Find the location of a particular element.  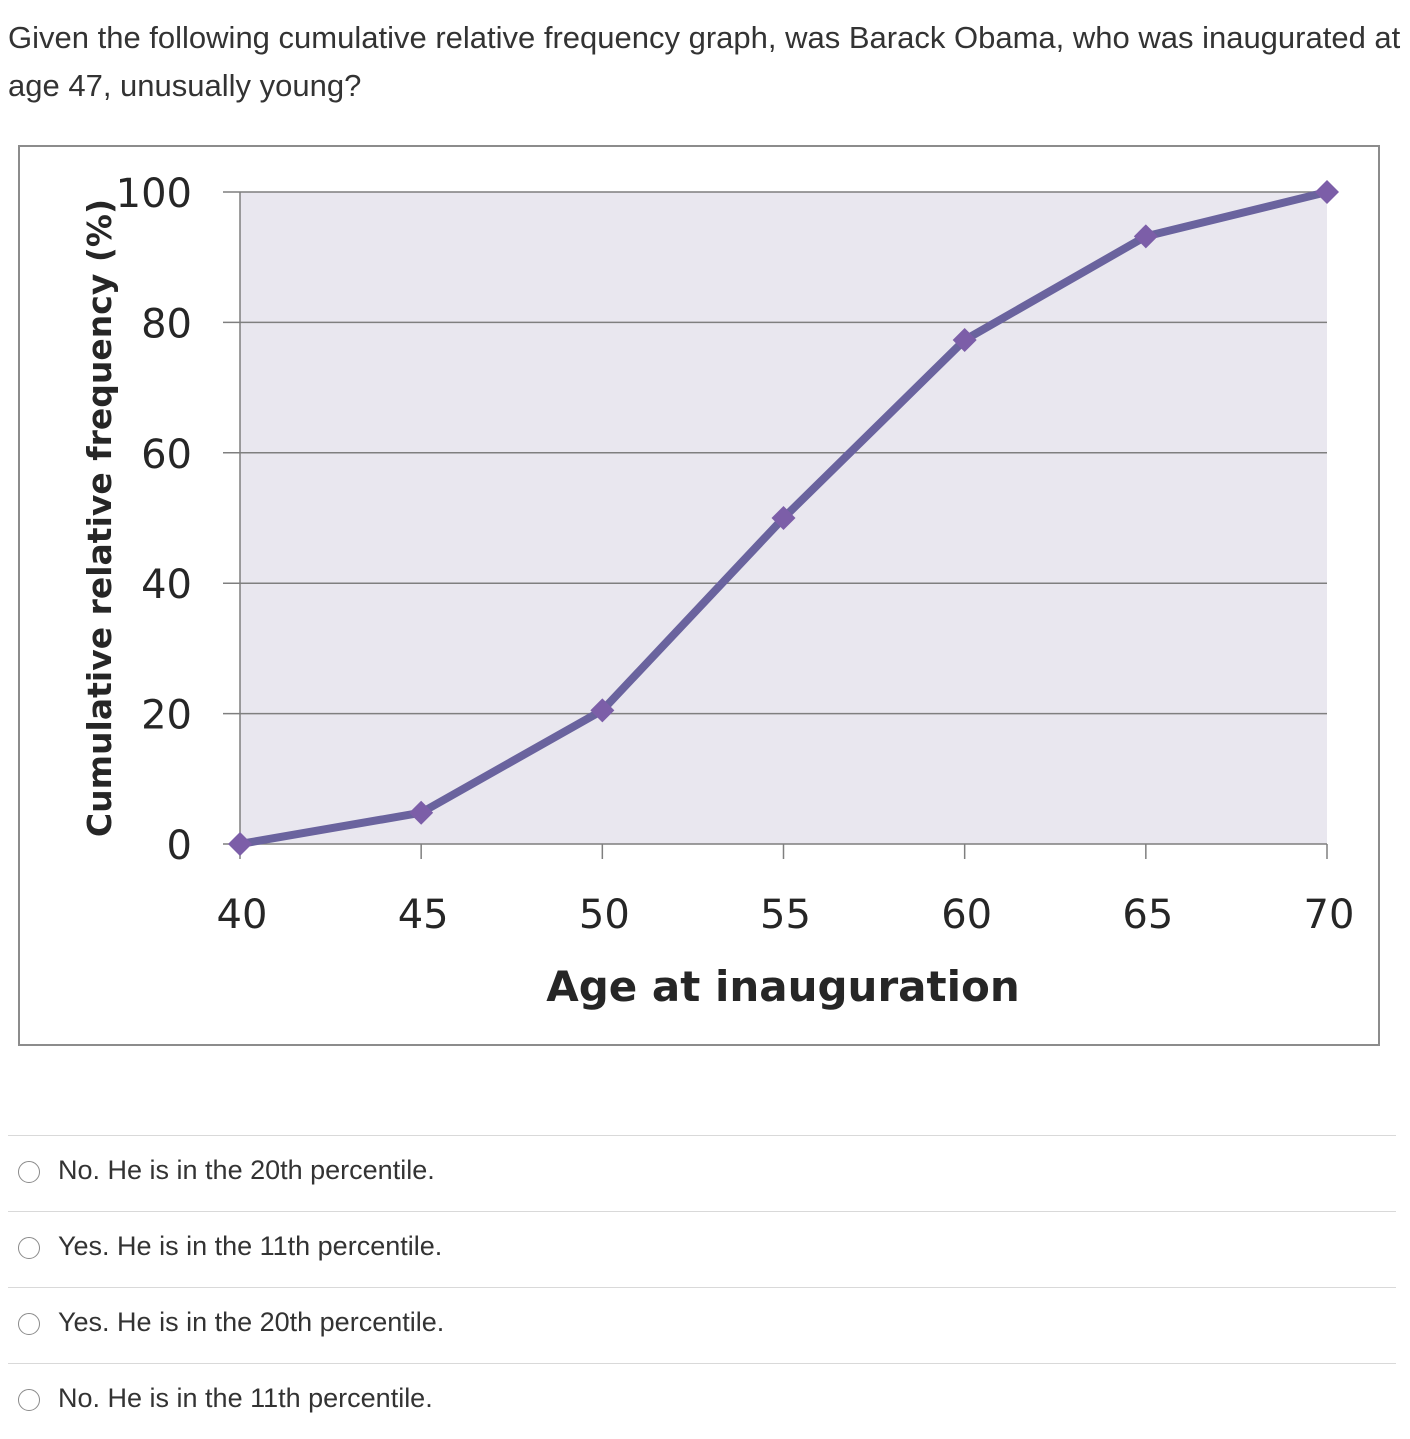

answer-label: Yes. He is in the 20th percentile. is located at coordinates (251, 1322).